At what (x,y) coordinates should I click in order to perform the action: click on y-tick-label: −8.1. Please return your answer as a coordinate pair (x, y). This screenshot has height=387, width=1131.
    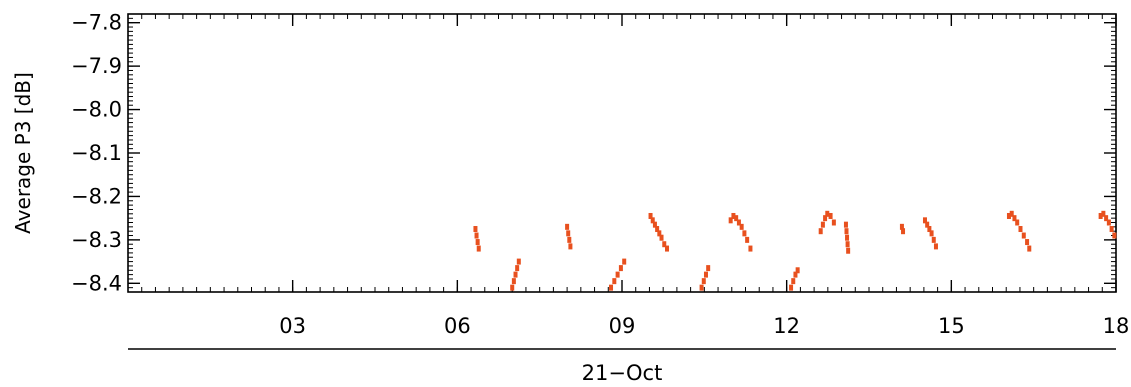
    Looking at the image, I should click on (96, 153).